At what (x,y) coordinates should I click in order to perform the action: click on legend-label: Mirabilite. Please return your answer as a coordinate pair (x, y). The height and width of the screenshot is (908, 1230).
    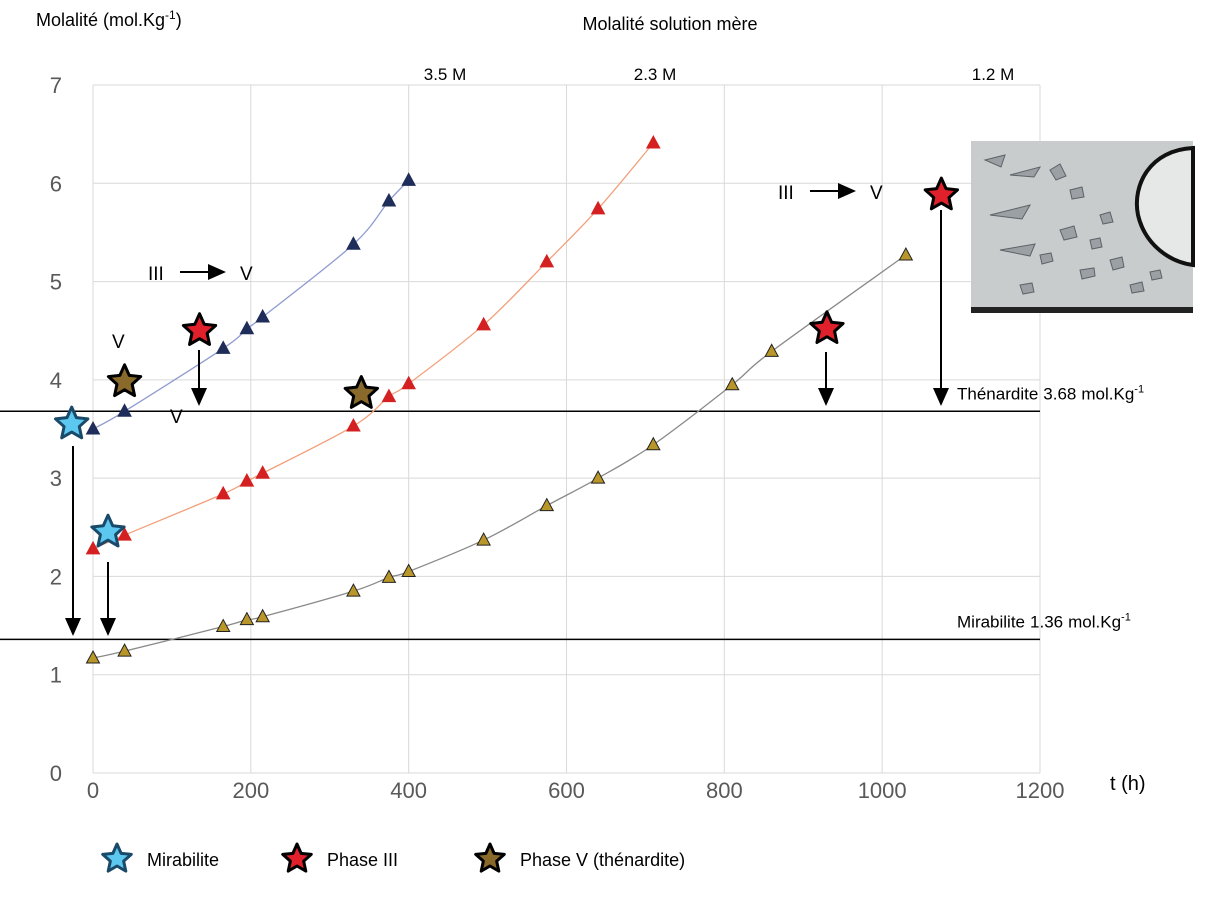
    Looking at the image, I should click on (183, 860).